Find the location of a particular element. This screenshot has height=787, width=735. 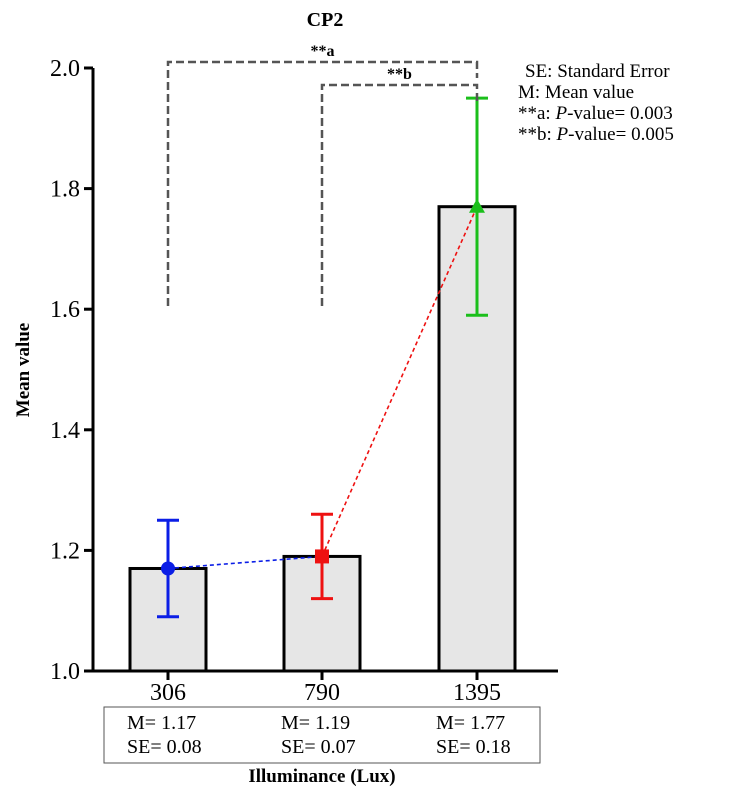

y-tick-label: 1.0 is located at coordinates (65, 672).